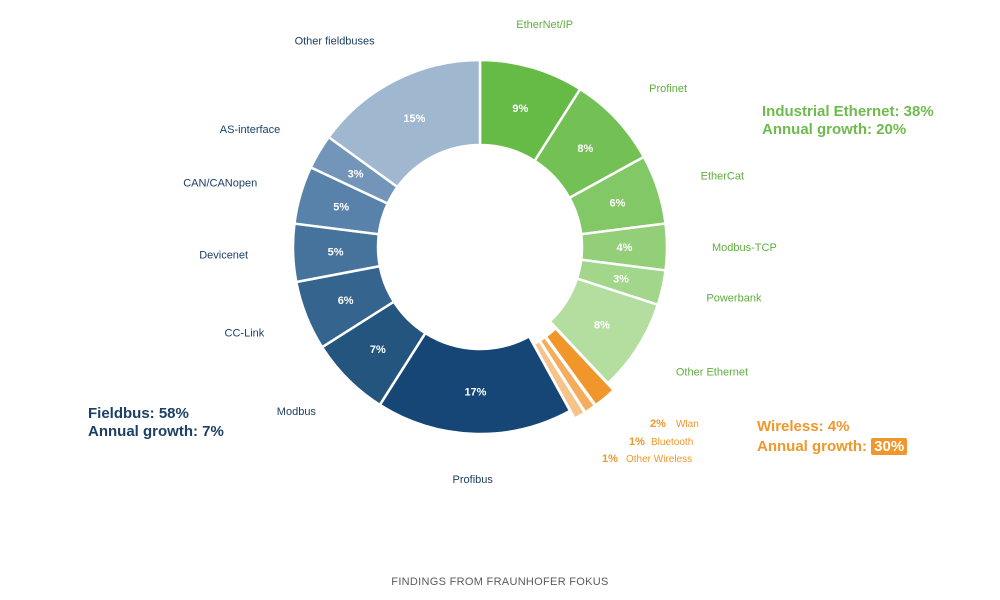 The width and height of the screenshot is (1000, 600). Describe the element at coordinates (156, 431) in the screenshot. I see `fieldbus-growth-text: Annual growth: 7%` at that location.